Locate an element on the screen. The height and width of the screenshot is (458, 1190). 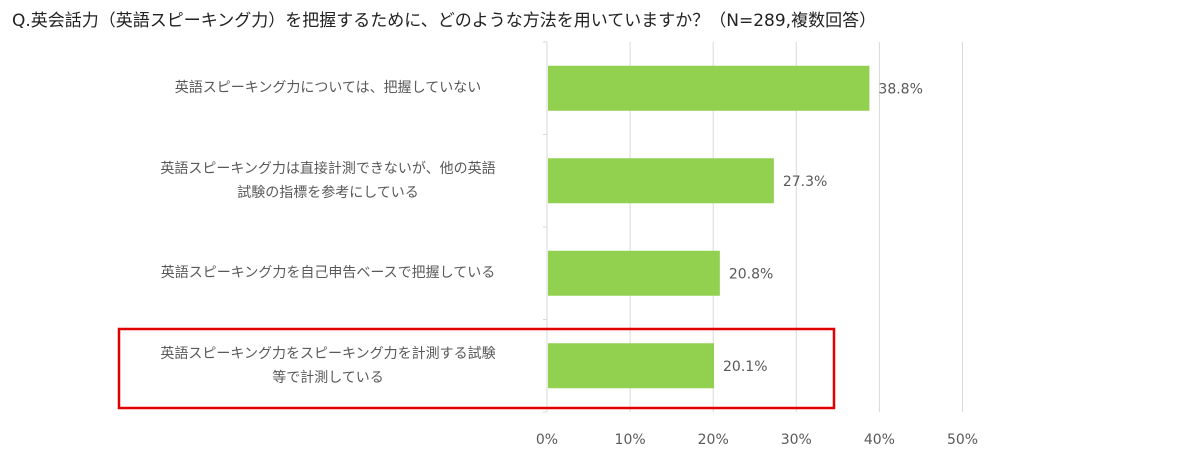
value-labels: 38.8% 27.3% 20.8% 20.1% is located at coordinates (823, 228).